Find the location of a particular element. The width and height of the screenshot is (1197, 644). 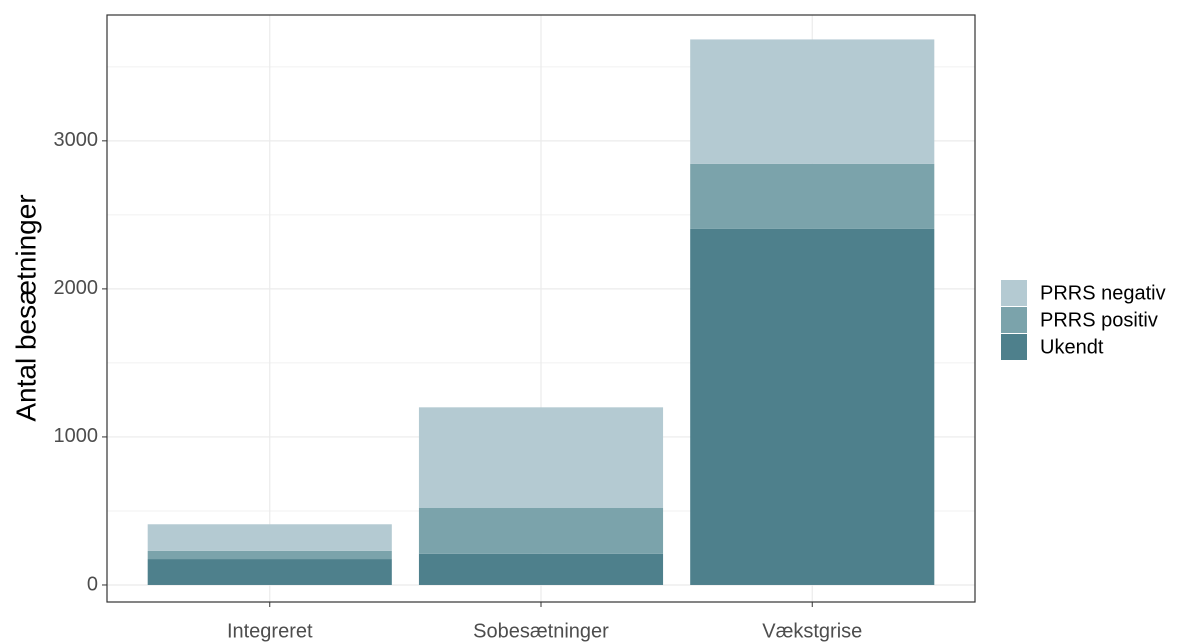

legend-label: PRRS negativ is located at coordinates (1103, 293).